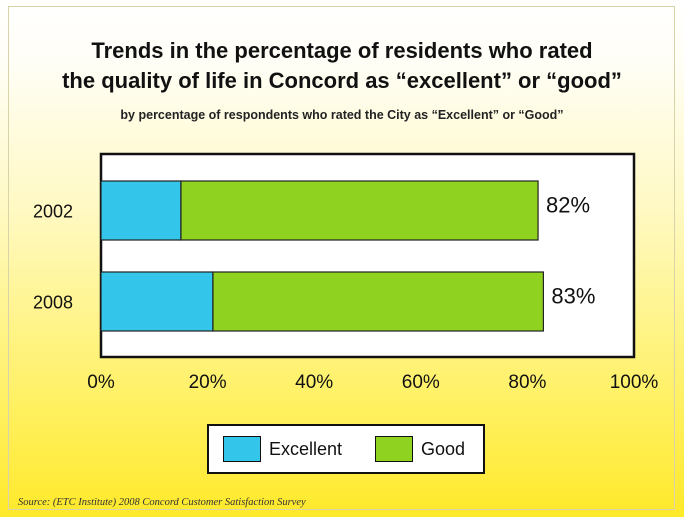 The width and height of the screenshot is (684, 517). What do you see at coordinates (568, 205) in the screenshot?
I see `data-label-2002: 82%` at bounding box center [568, 205].